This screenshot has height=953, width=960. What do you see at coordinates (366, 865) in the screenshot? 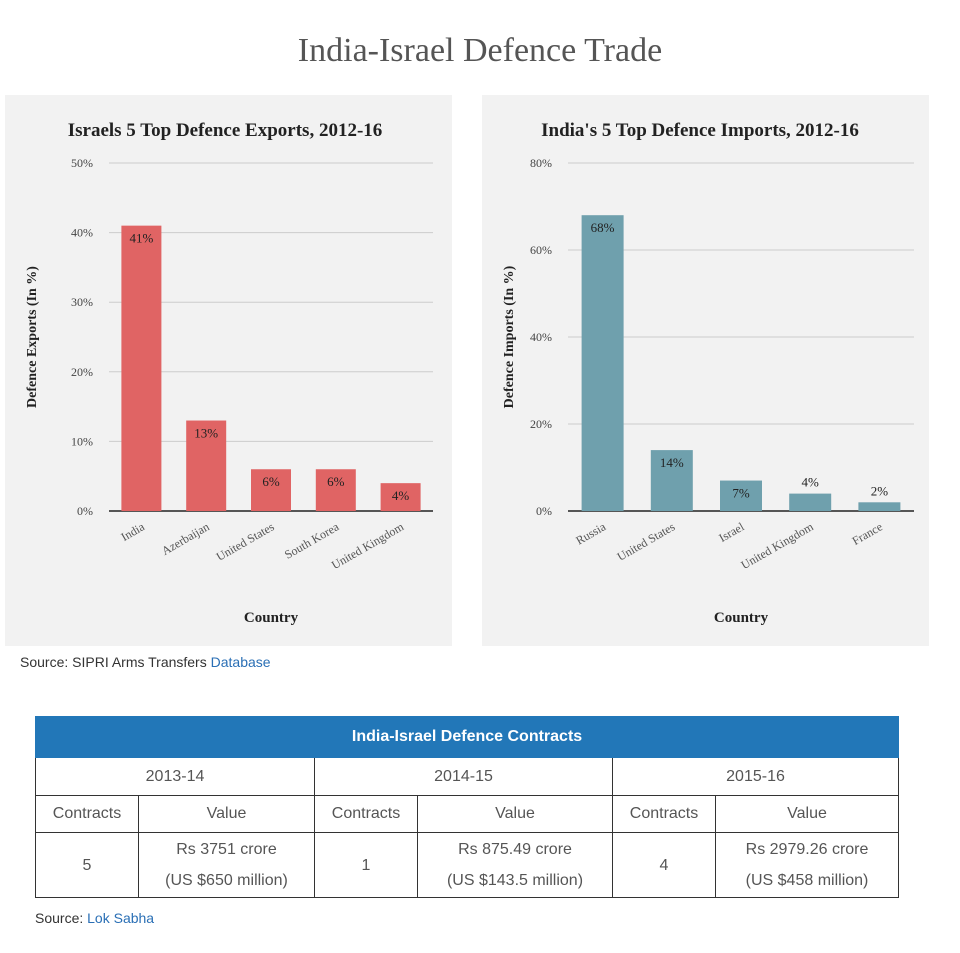
I see `contracts-count: 1` at bounding box center [366, 865].